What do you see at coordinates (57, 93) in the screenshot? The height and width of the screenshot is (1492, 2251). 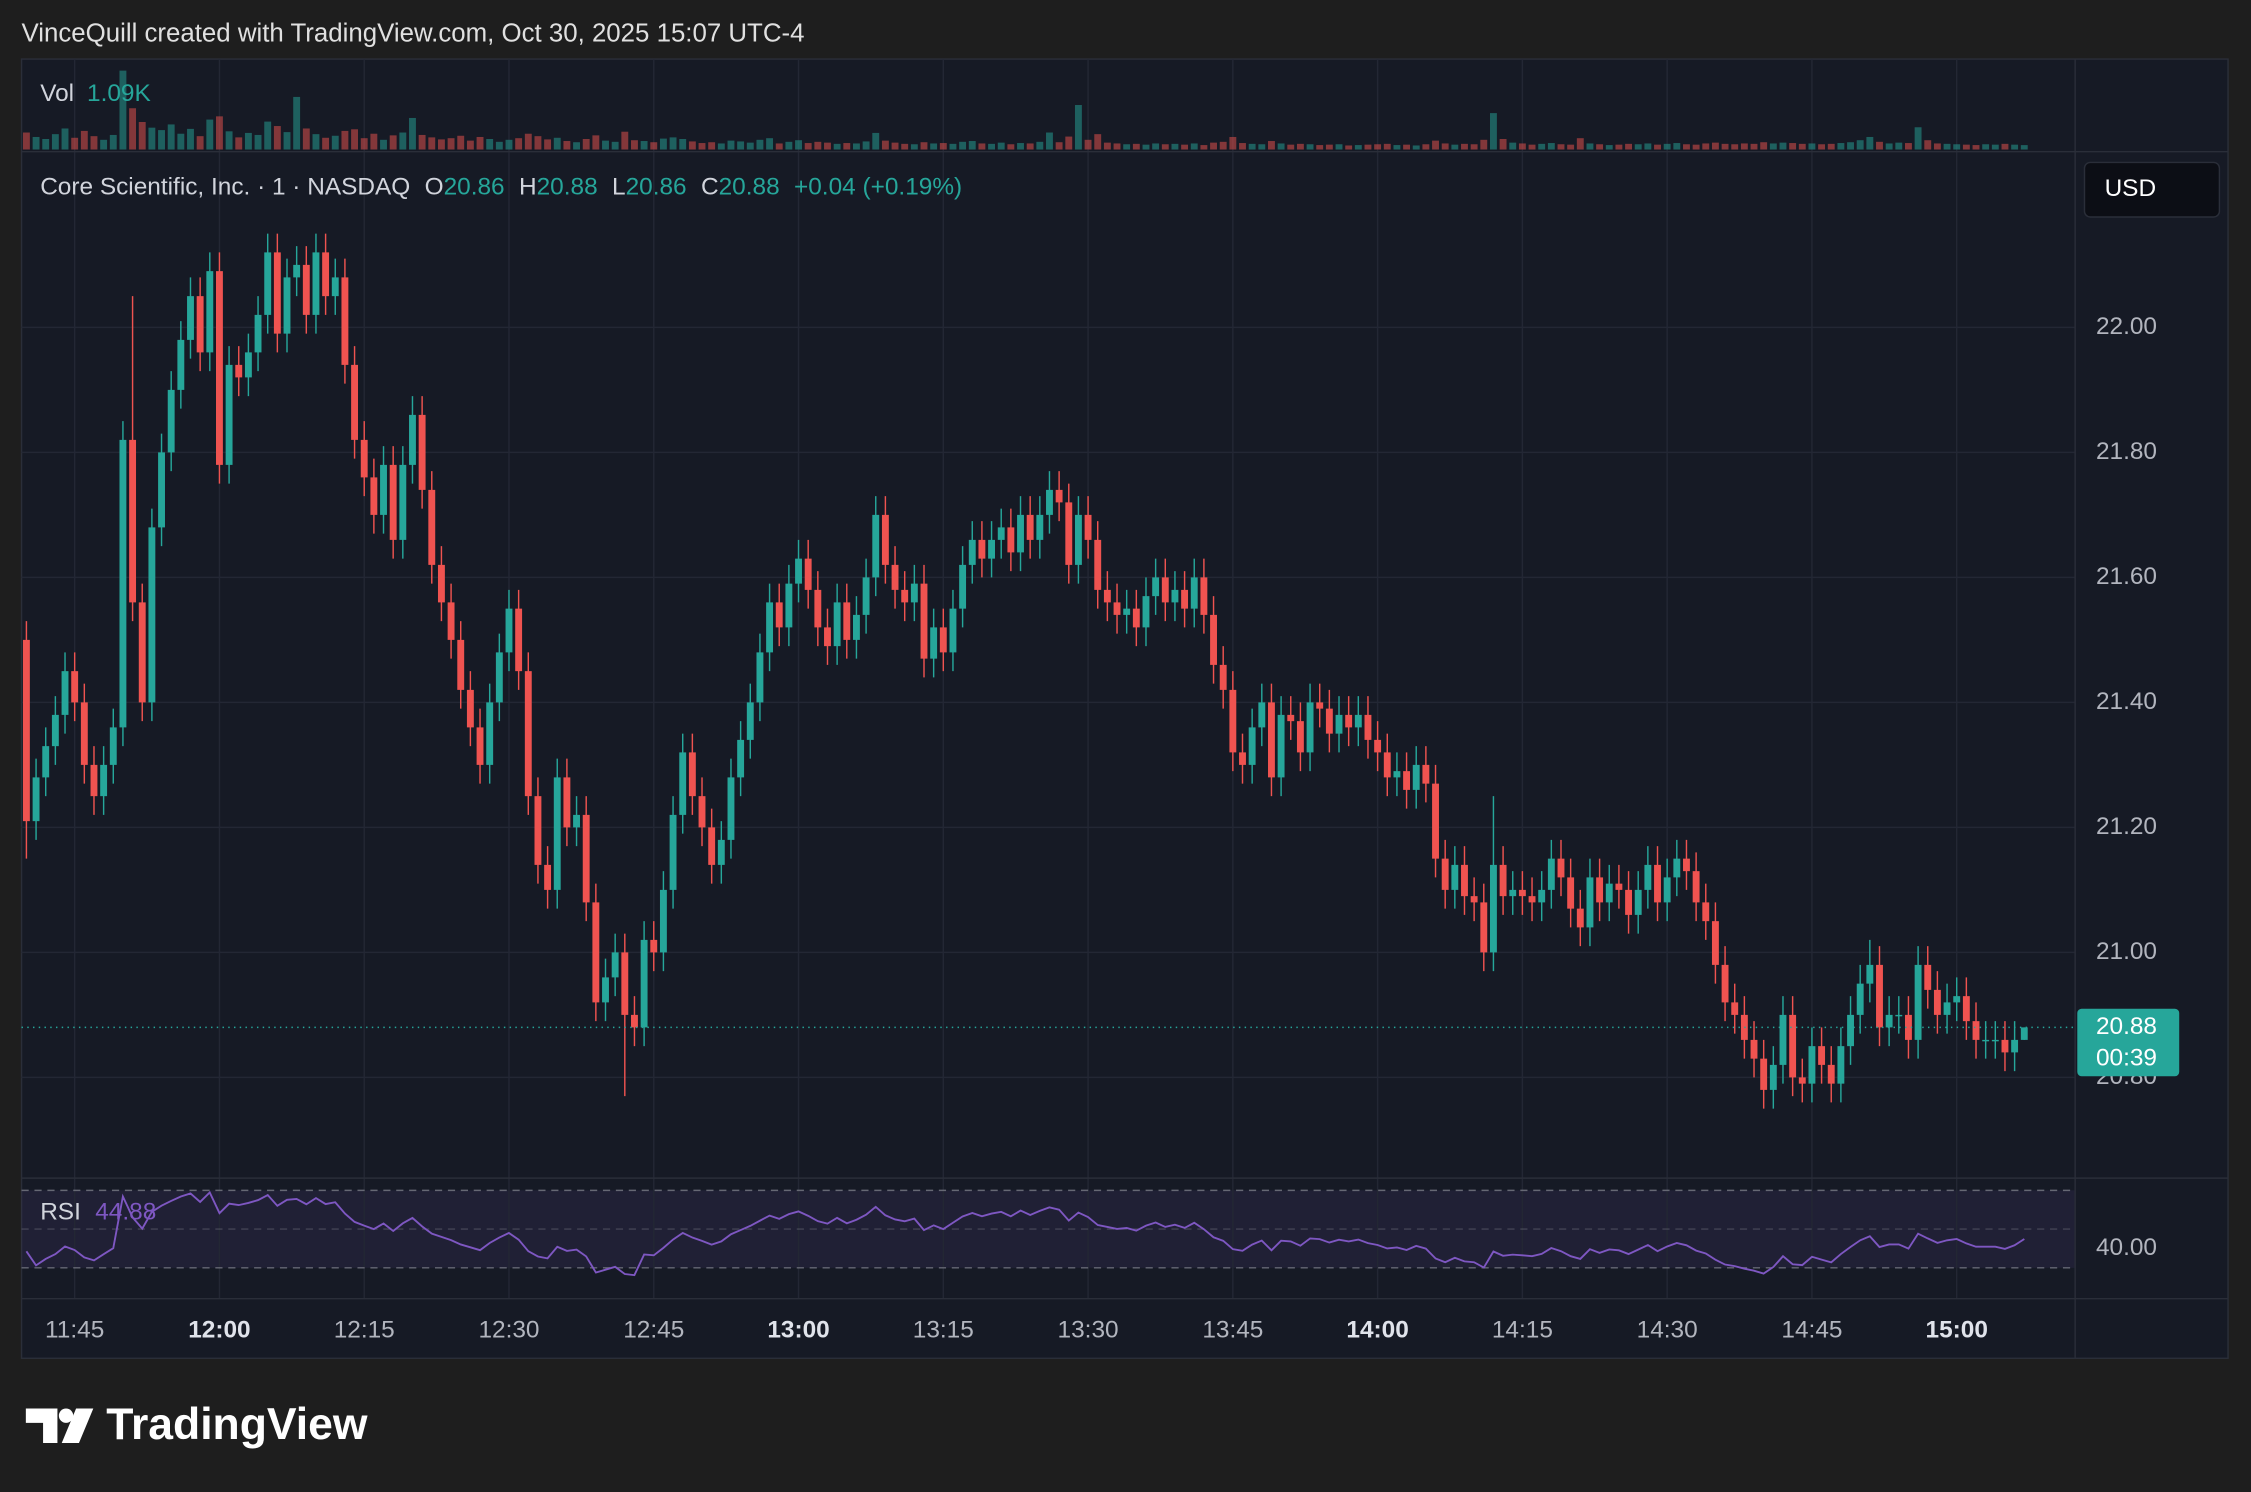 I see `volume-name: Vol` at bounding box center [57, 93].